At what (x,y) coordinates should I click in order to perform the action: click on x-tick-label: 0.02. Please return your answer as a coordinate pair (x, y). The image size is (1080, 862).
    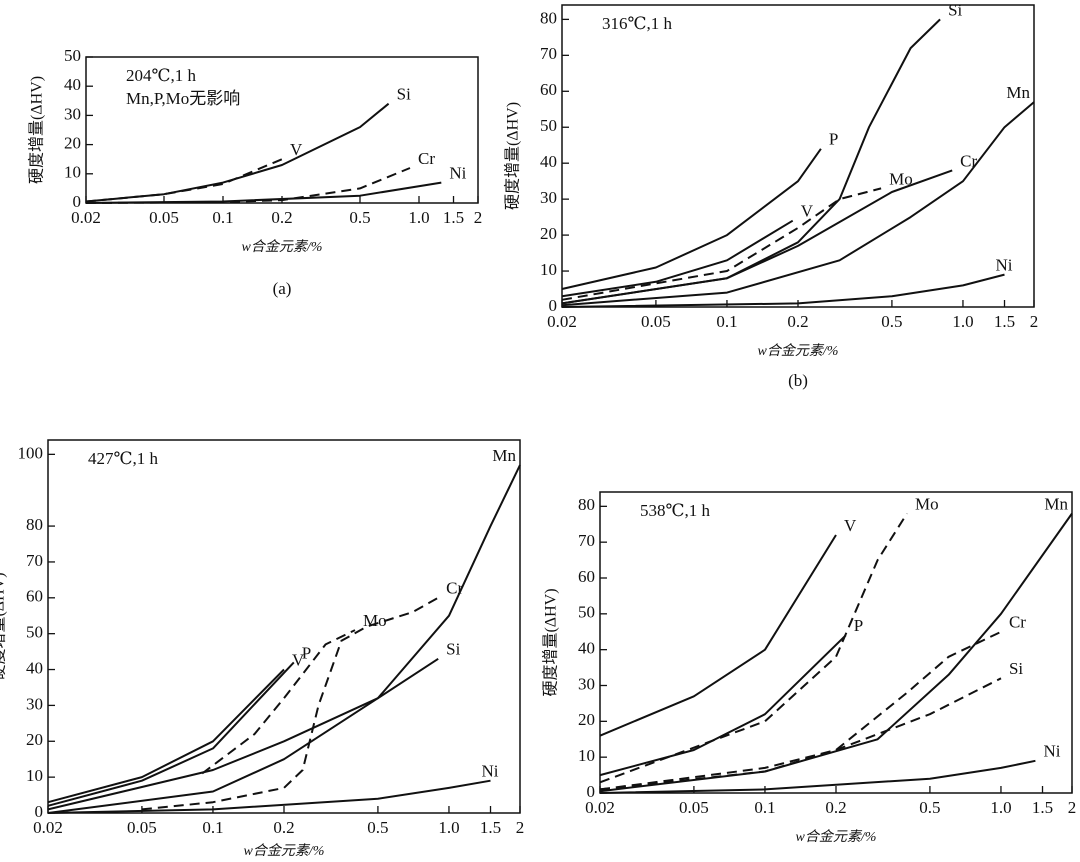
    Looking at the image, I should click on (48, 827).